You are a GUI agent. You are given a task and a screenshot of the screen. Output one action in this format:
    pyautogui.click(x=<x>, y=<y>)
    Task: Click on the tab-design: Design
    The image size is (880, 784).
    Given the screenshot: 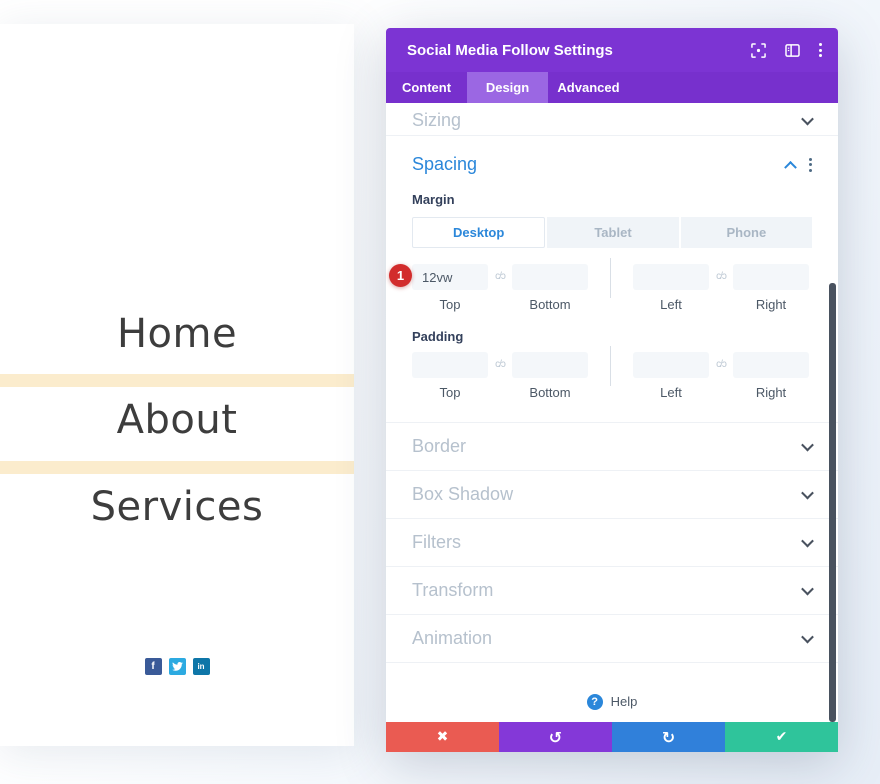 What is the action you would take?
    pyautogui.click(x=507, y=87)
    